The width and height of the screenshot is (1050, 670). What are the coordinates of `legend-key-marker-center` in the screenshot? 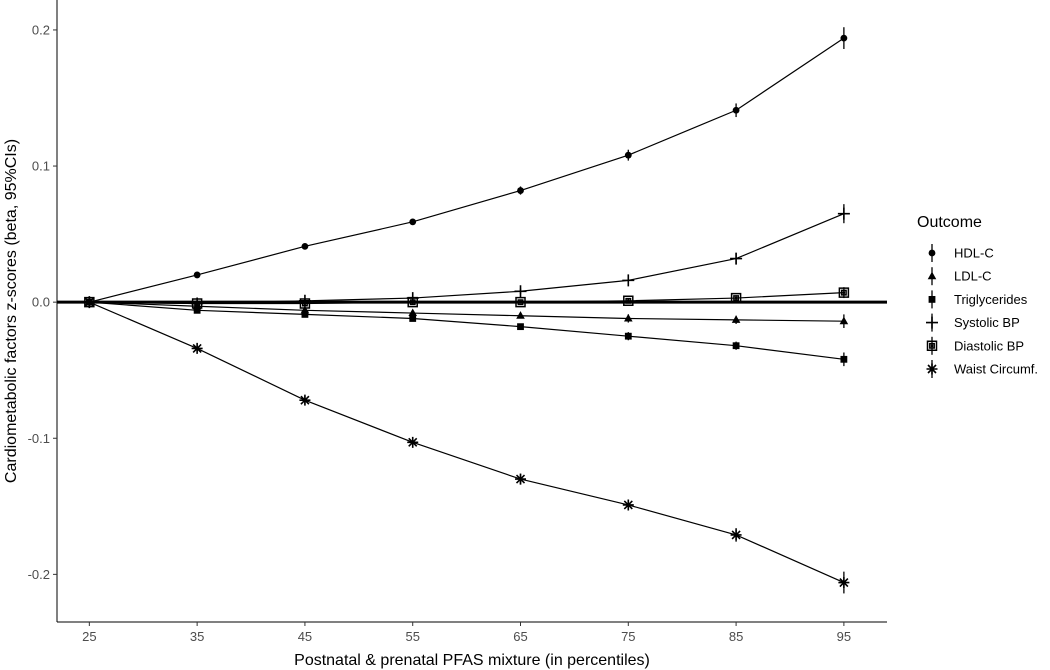 It's located at (932, 345).